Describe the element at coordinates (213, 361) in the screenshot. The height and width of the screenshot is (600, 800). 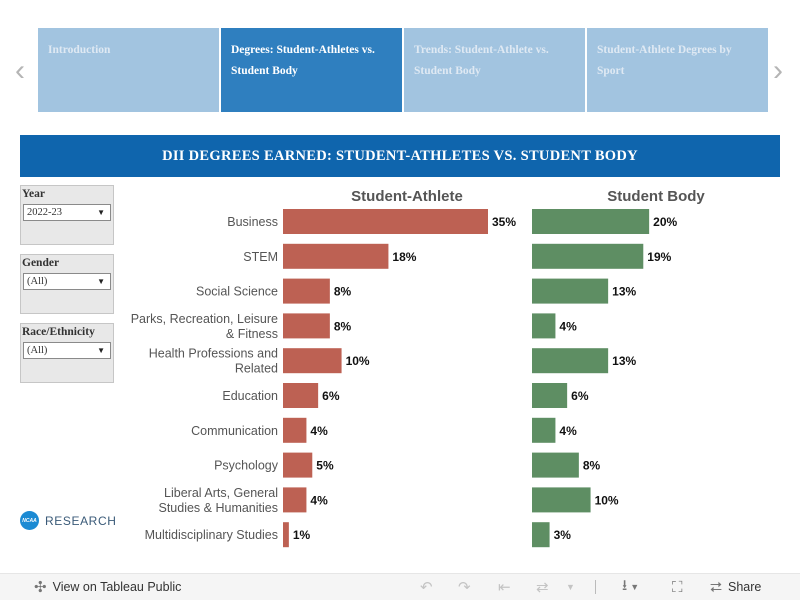
I see `category-label: Health Professions and Related` at that location.